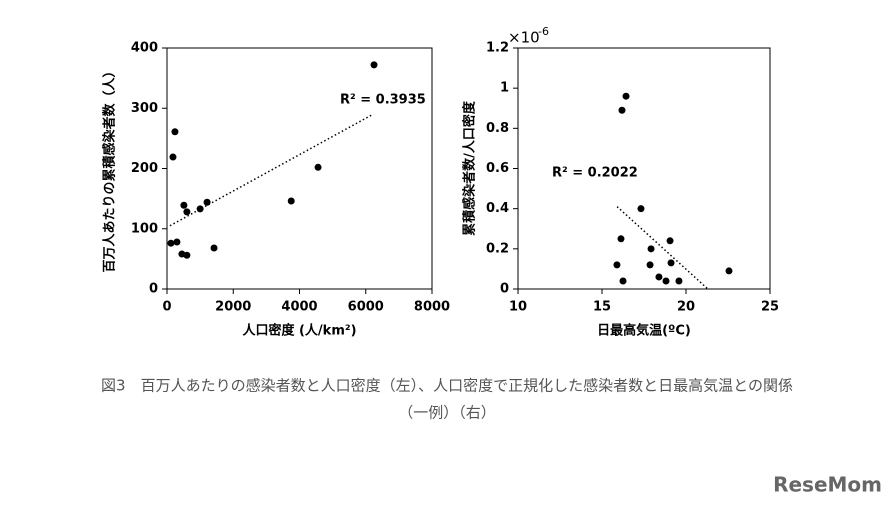 This screenshot has height=506, width=895. I want to click on x-tick-label: 2000, so click(233, 307).